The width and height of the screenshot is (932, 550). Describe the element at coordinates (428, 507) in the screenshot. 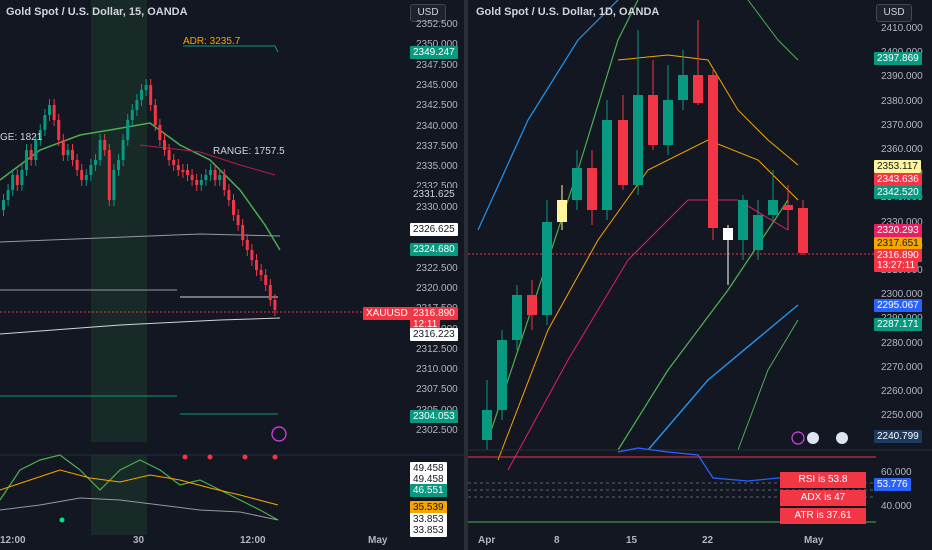

I see `osc-value-label: 35.539` at that location.